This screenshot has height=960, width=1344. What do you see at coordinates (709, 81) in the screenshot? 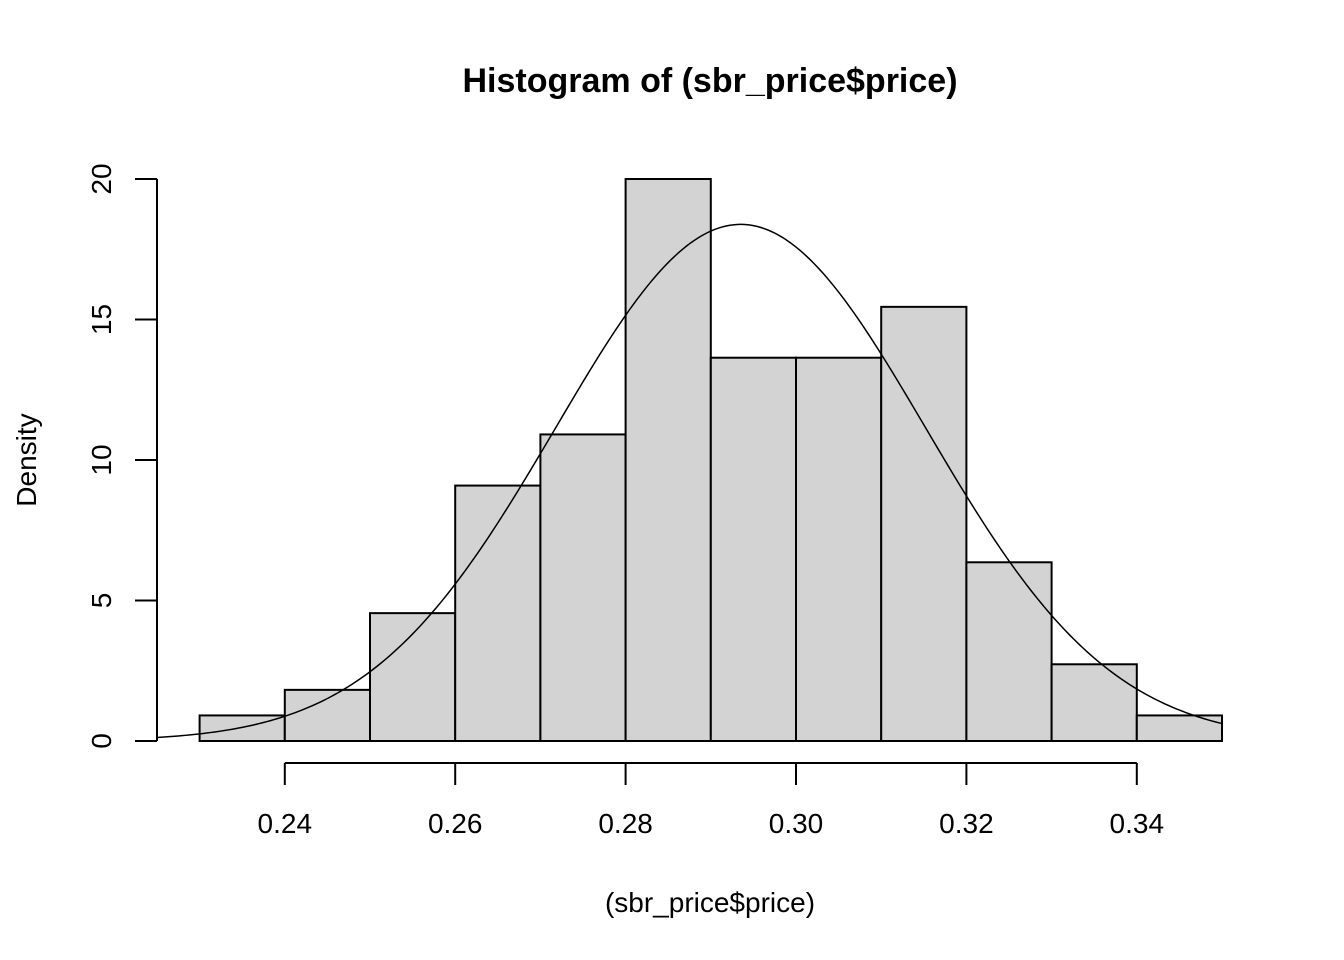
I see `chart-title: Histogram of (sbr_price$price)` at bounding box center [709, 81].